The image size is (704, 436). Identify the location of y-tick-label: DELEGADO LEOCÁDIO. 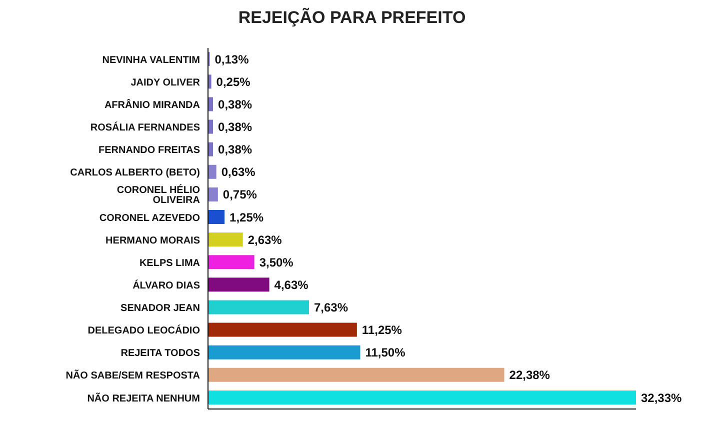
(144, 330).